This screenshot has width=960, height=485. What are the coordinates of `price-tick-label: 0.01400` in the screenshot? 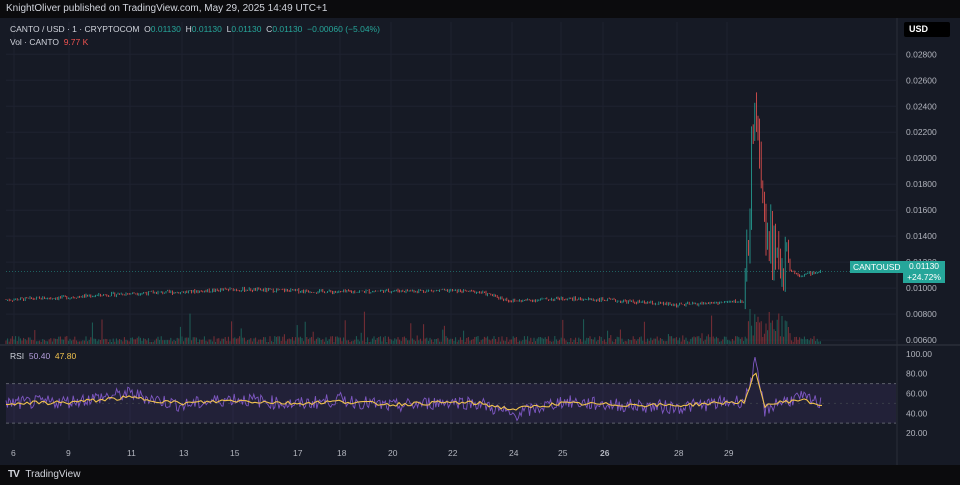 It's located at (921, 236).